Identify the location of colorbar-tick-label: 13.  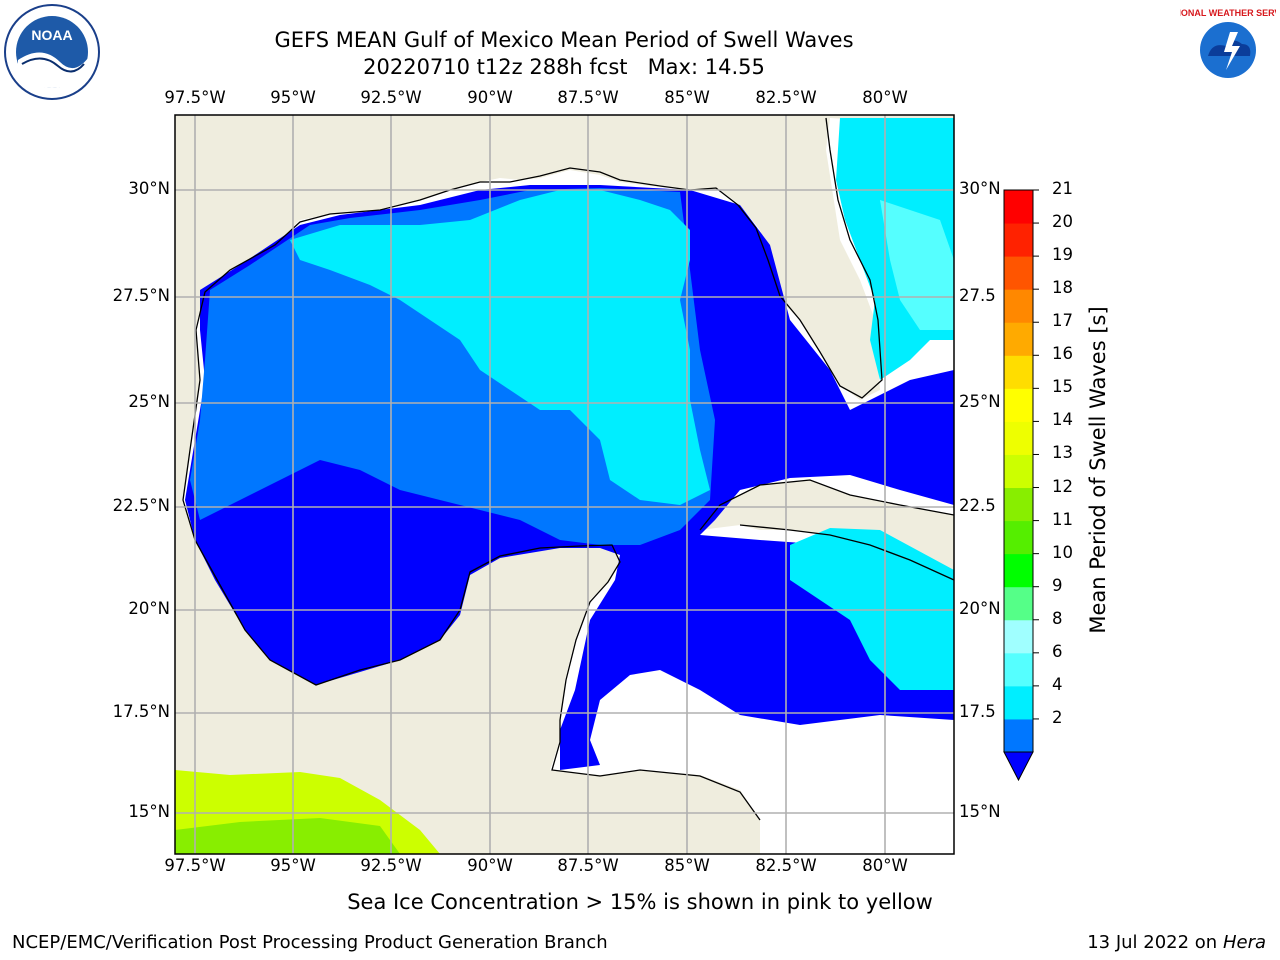
(1062, 453).